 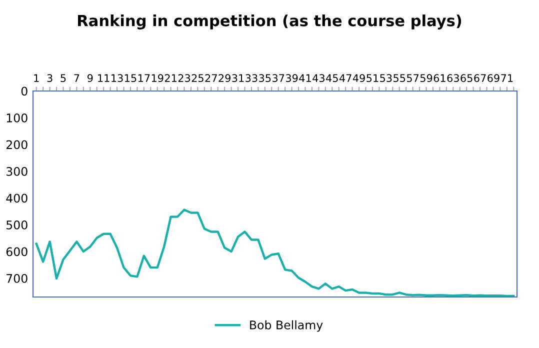 I want to click on x-tick-label: 15, so click(x=130, y=78).